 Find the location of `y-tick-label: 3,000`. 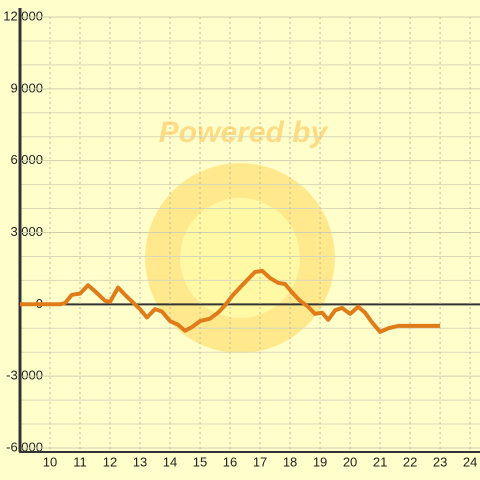

y-tick-label: 3,000 is located at coordinates (26, 231).